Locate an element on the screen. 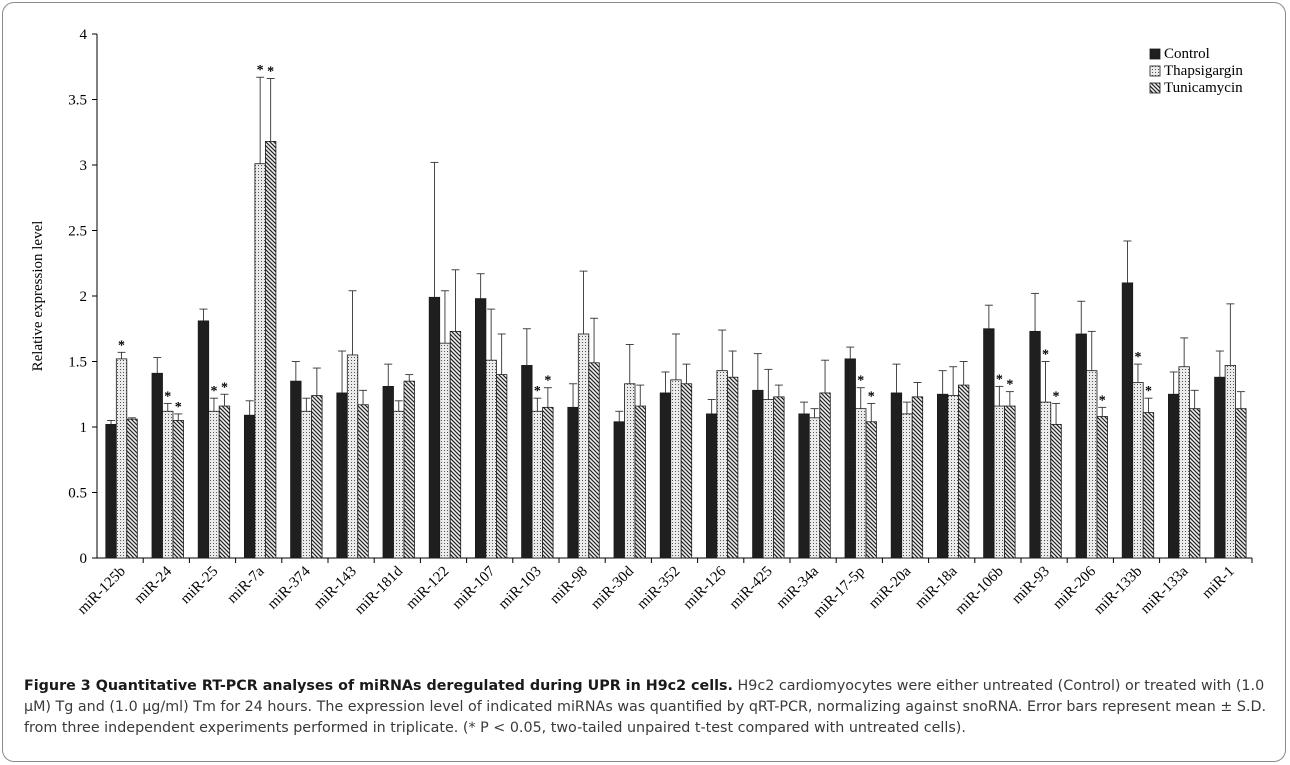 The height and width of the screenshot is (765, 1290). y-tick-label: 3 is located at coordinates (84, 166).